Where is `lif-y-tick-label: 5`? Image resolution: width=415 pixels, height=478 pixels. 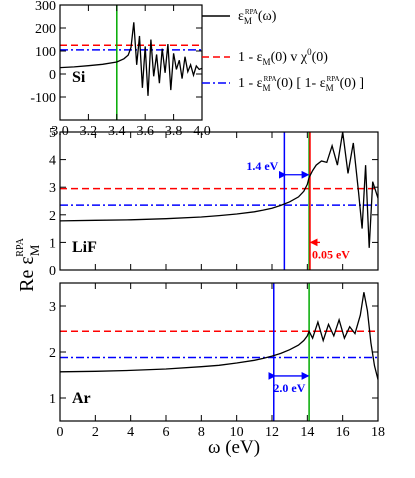
lif-y-tick-label: 5 is located at coordinates (52, 133).